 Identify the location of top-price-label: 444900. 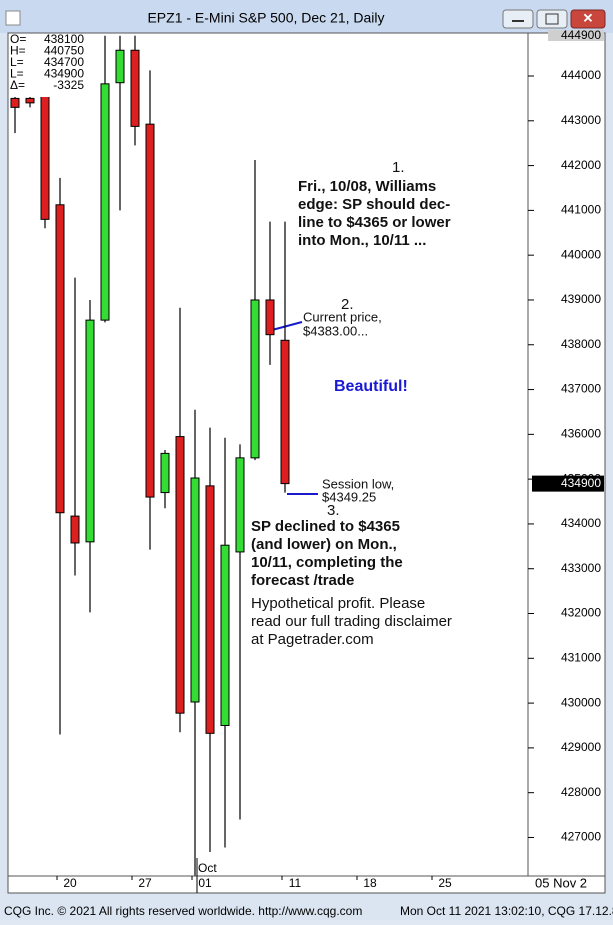
(581, 35).